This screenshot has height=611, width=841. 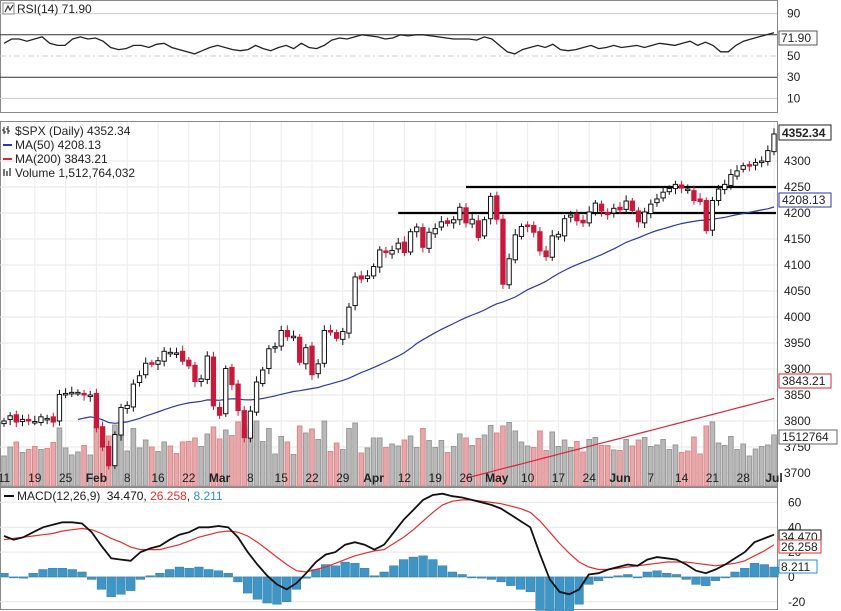 I want to click on rsi-tick-90: 90, so click(x=794, y=14).